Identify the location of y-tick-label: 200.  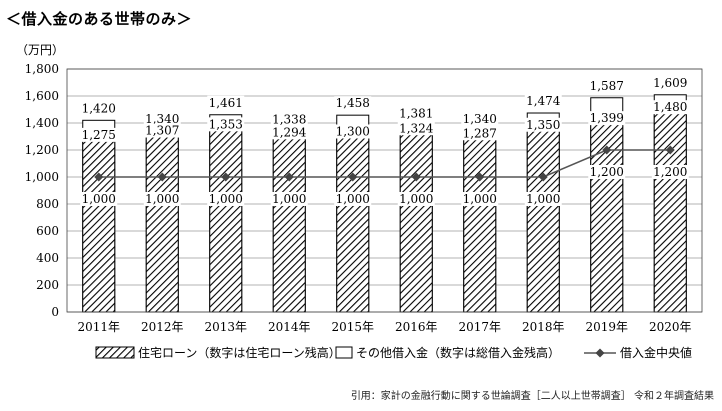
(47, 285).